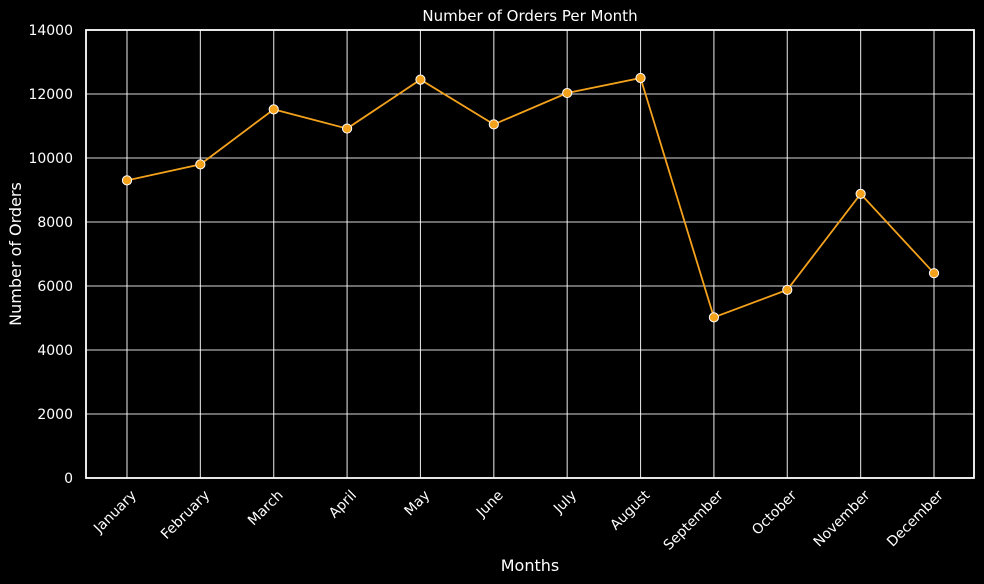  Describe the element at coordinates (68, 479) in the screenshot. I see `y-tick-label: 0` at that location.